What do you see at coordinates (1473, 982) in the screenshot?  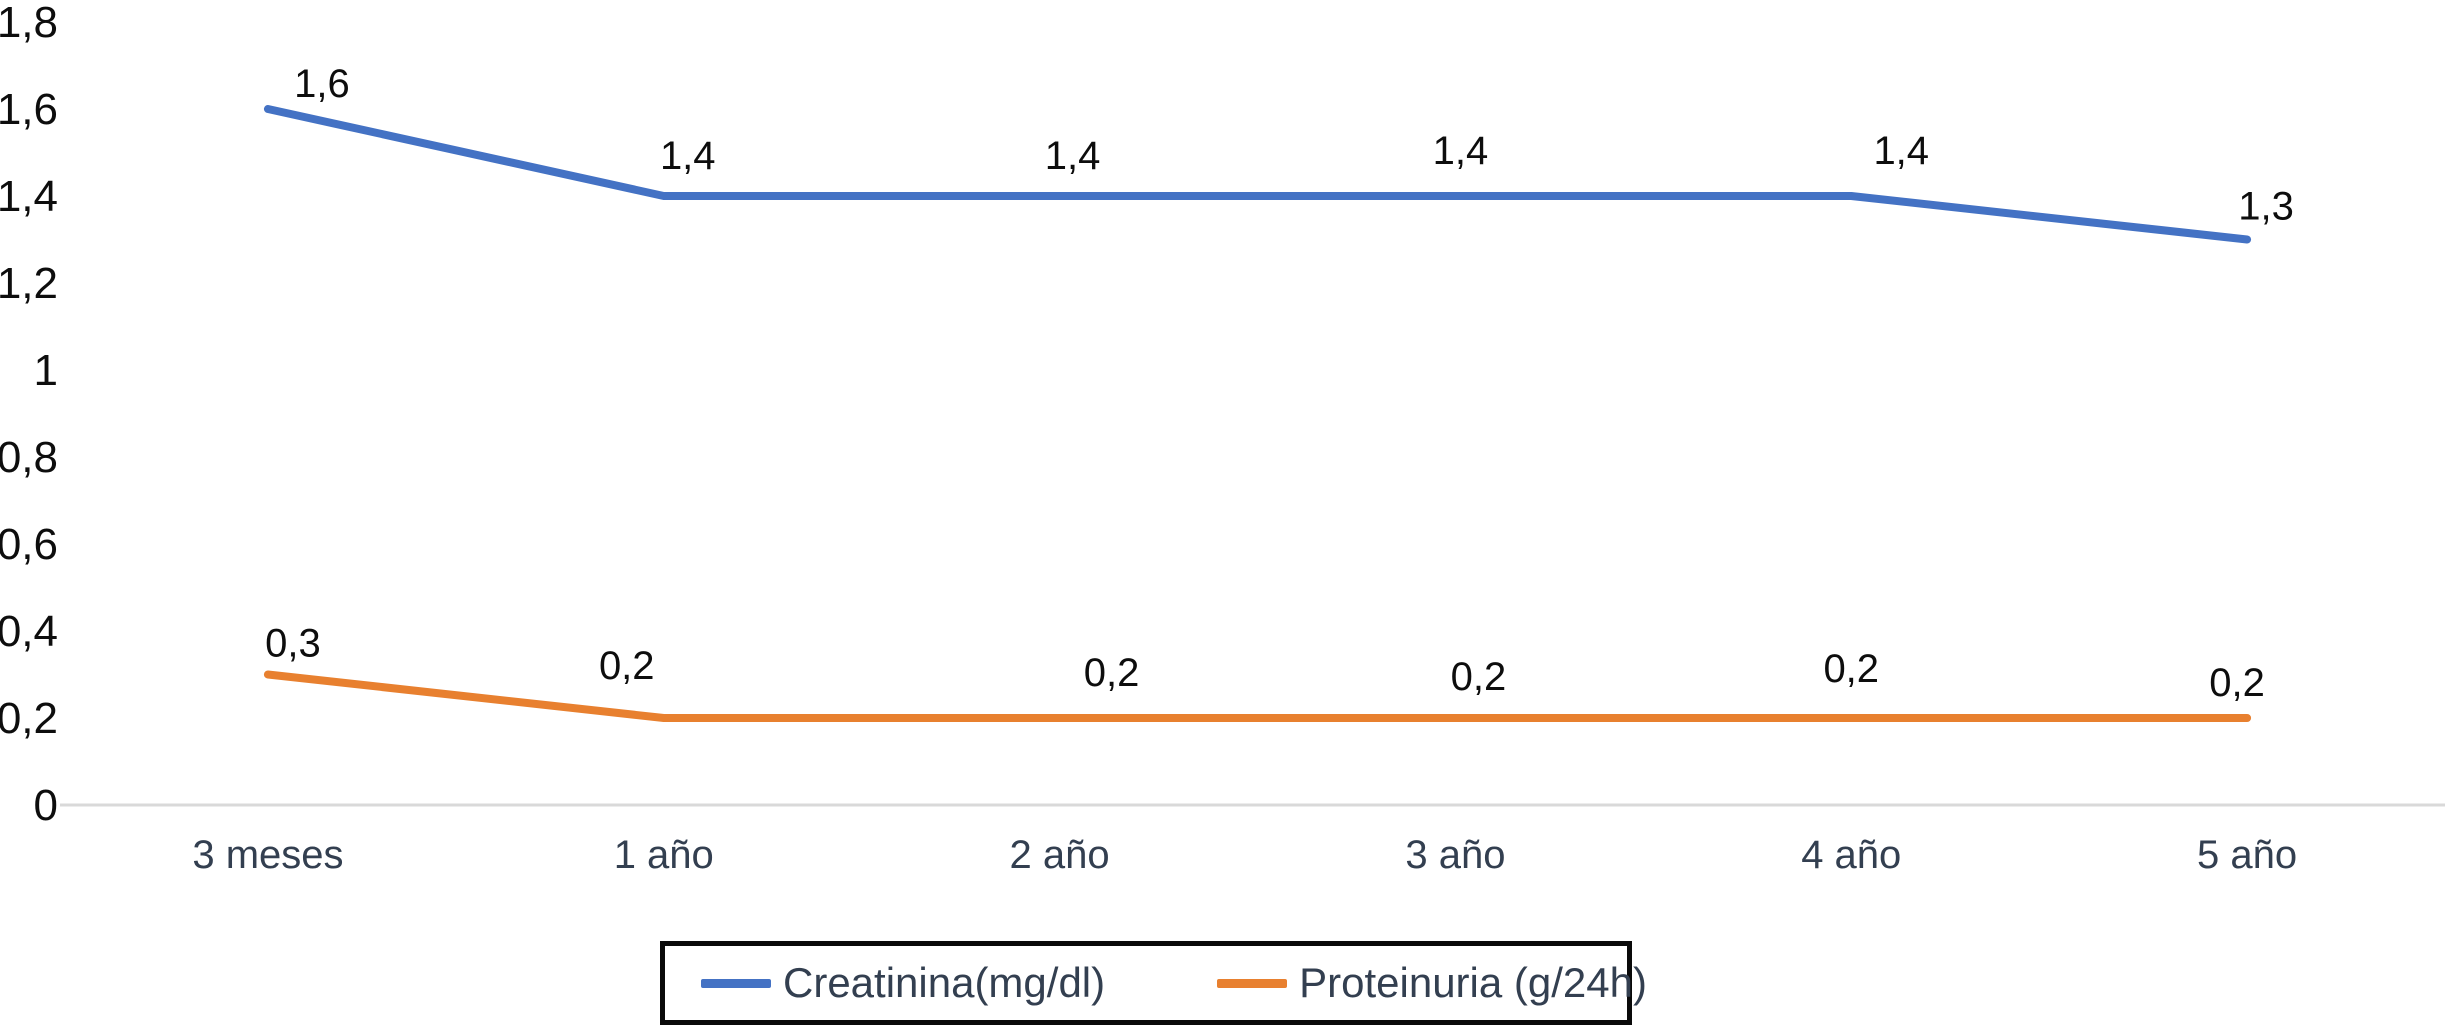 I see `legend-label-proteinuria: Proteinuria (g/24h)` at bounding box center [1473, 982].